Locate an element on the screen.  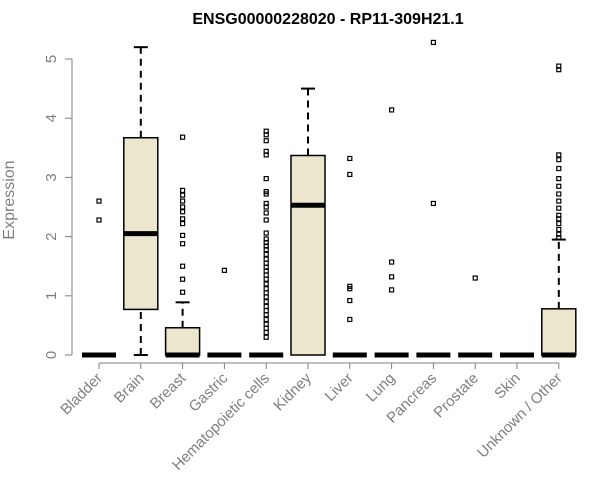
chart-title: ENSG00000228020 - RP11-309H21.1 is located at coordinates (327, 19).